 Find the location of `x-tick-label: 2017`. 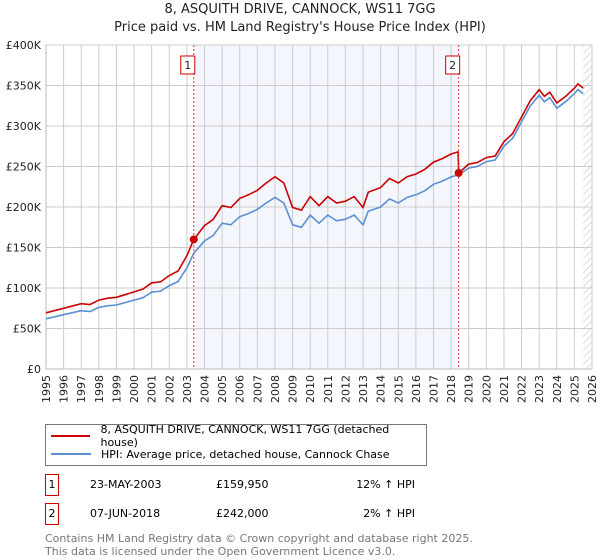

x-tick-label: 2017 is located at coordinates (433, 389).